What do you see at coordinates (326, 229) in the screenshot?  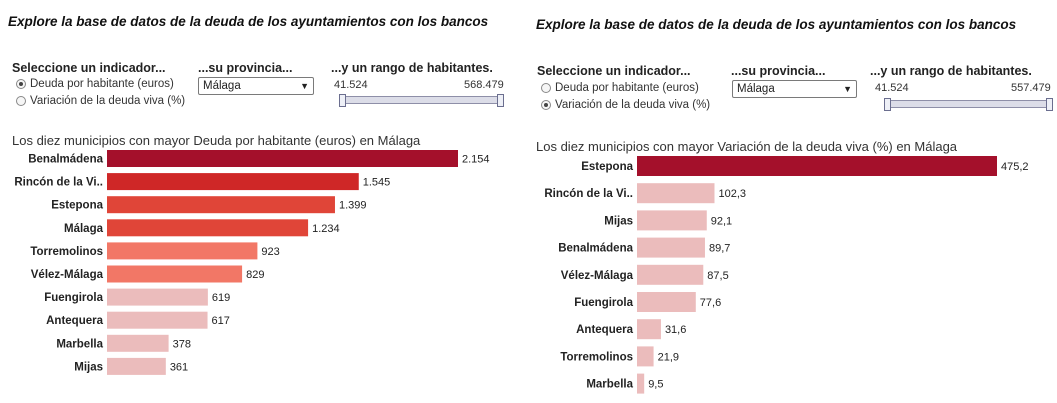 I see `value-label: 1.234` at bounding box center [326, 229].